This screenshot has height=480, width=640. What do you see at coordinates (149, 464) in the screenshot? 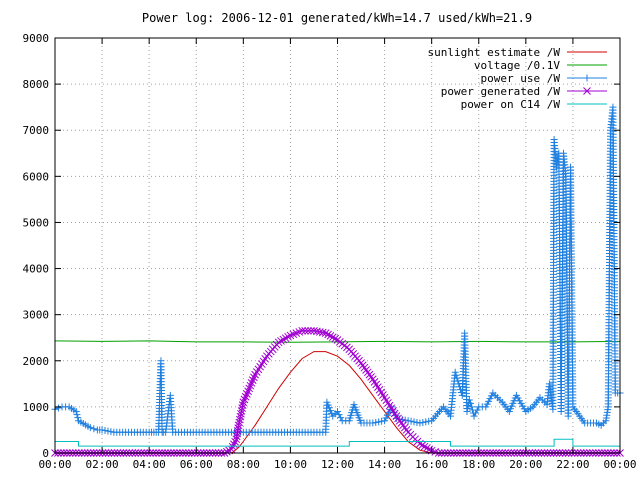
I see `x-tick-label: 04:00` at bounding box center [149, 464].